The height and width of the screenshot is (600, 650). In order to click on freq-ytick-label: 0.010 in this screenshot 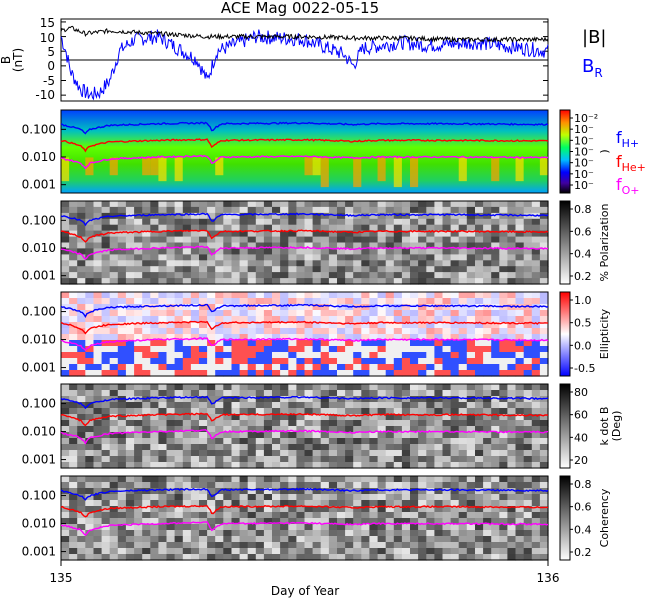, I will do `click(39, 248)`.